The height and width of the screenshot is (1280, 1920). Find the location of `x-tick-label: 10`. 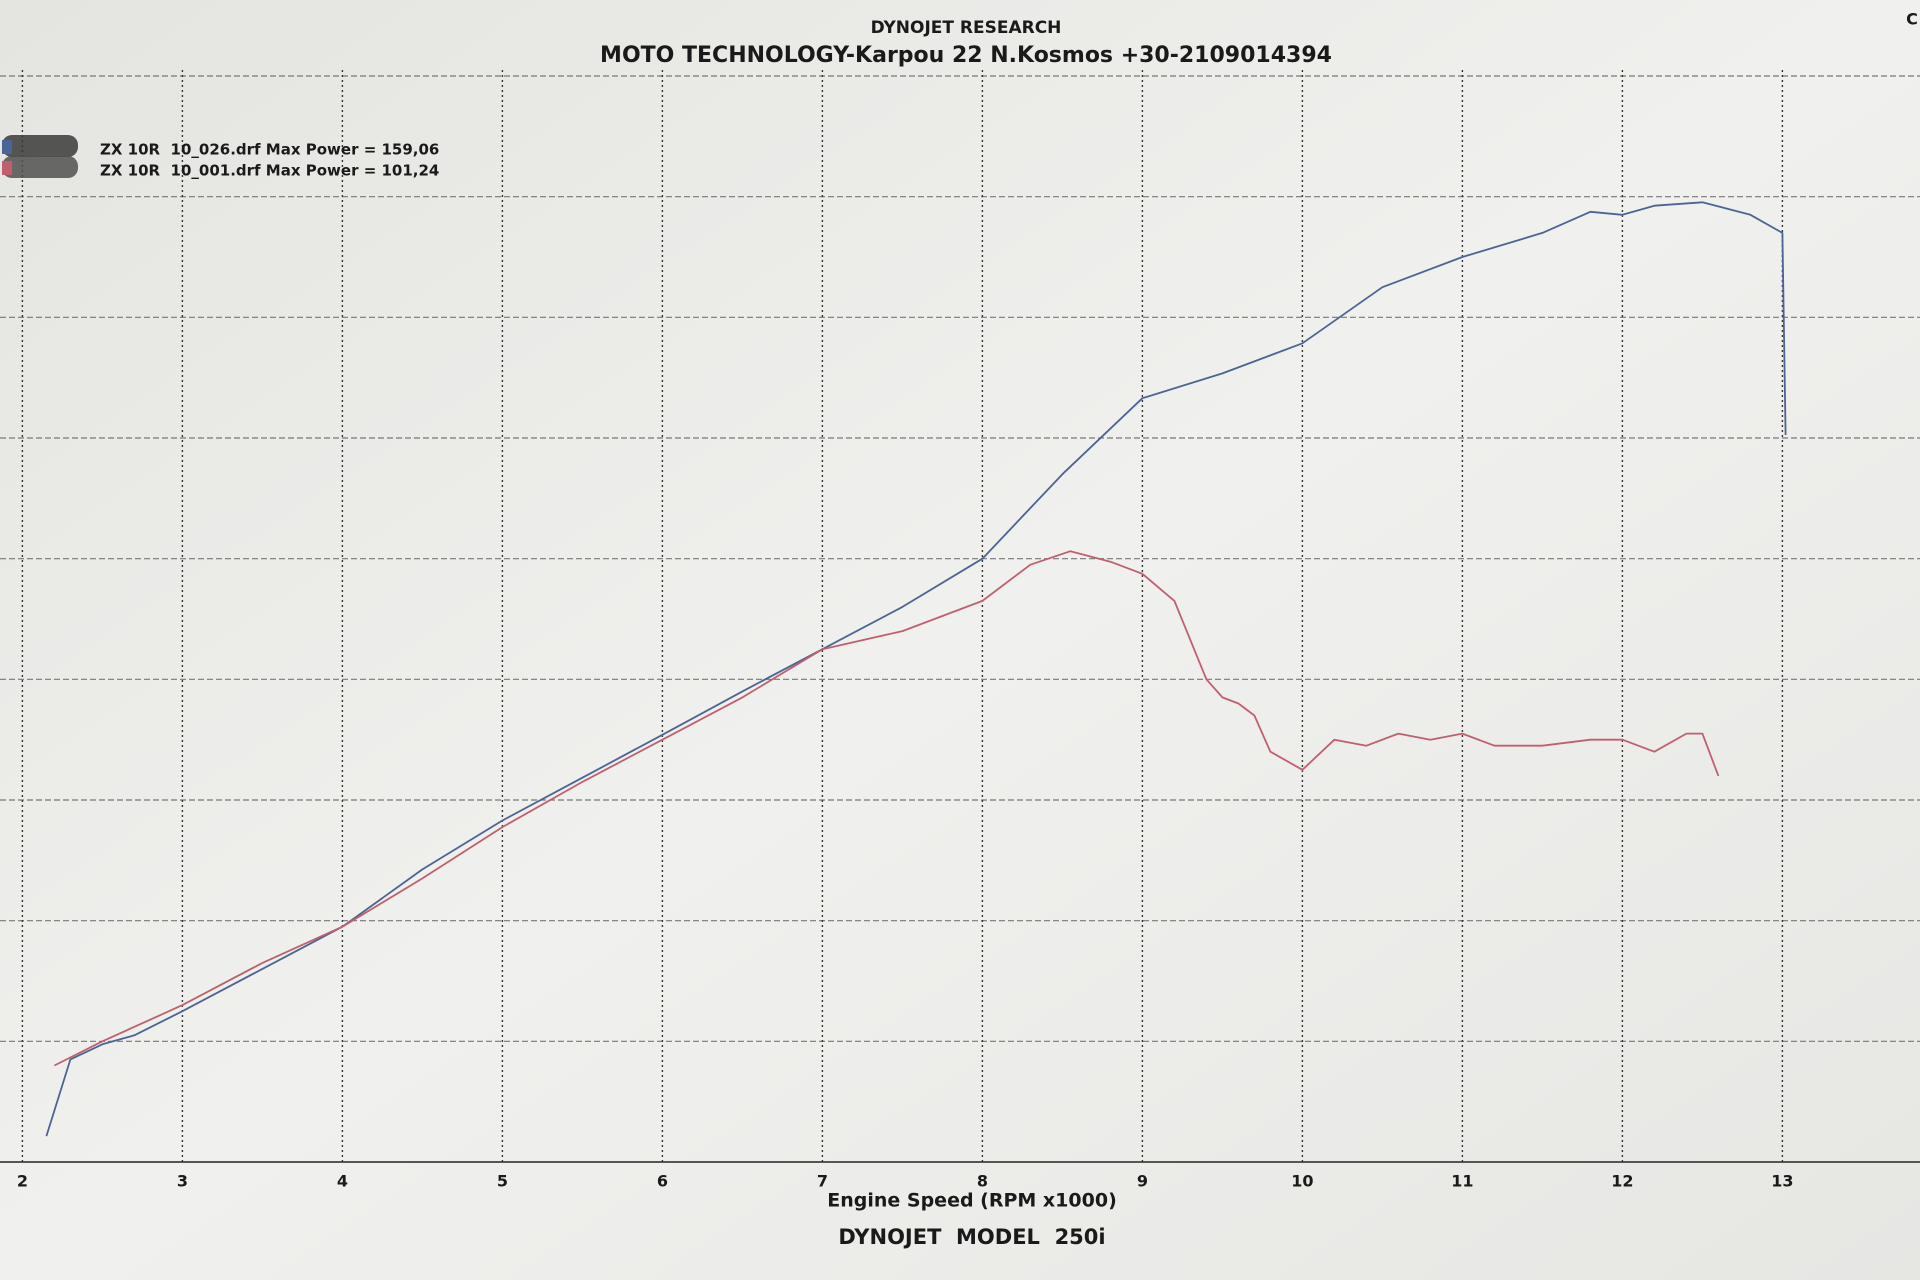

x-tick-label: 10 is located at coordinates (1302, 1181).